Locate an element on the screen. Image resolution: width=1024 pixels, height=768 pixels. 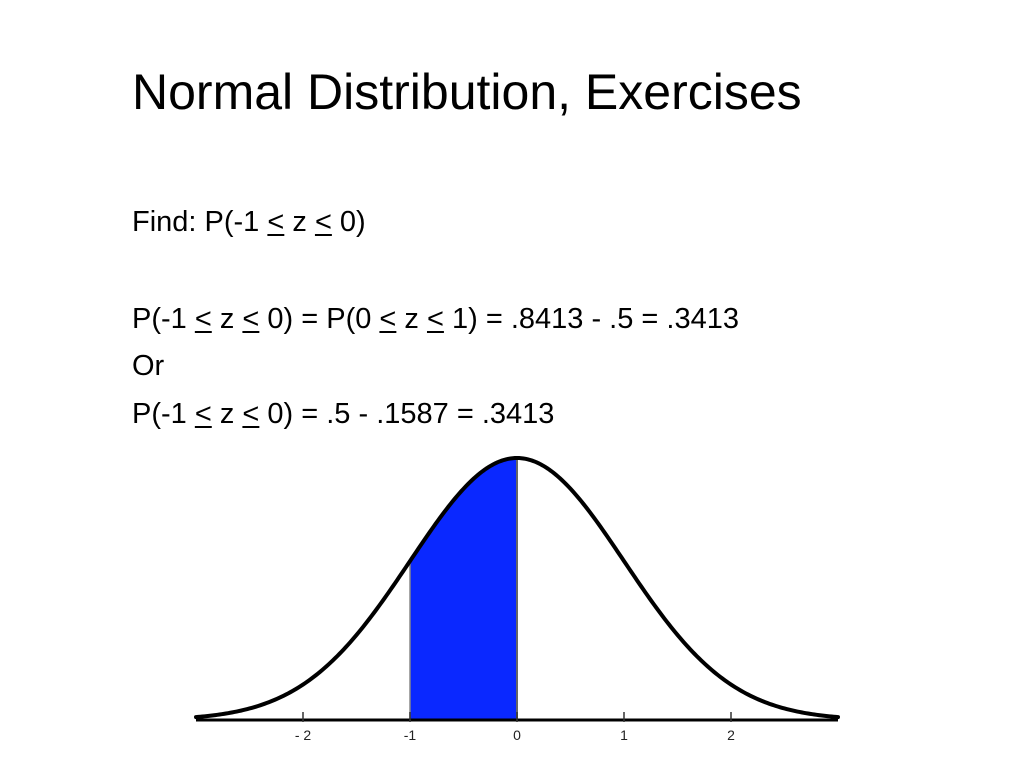
or-line: Or is located at coordinates (148, 366).